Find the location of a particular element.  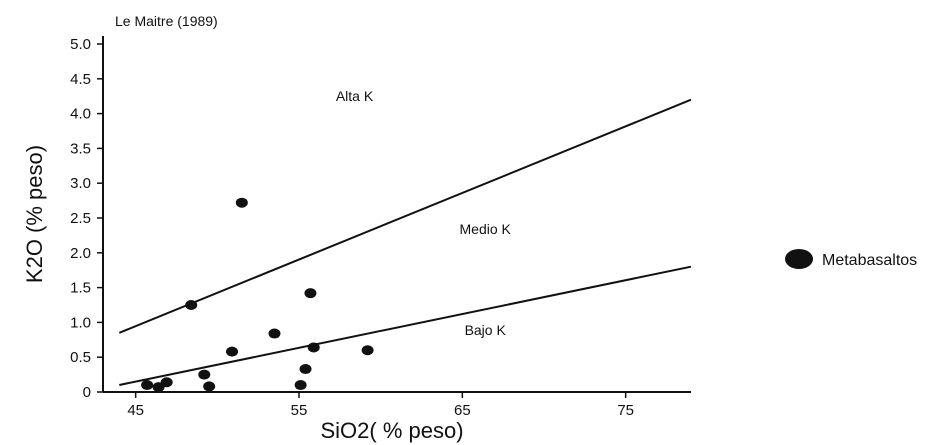

region-label: Bajo K is located at coordinates (486, 330).